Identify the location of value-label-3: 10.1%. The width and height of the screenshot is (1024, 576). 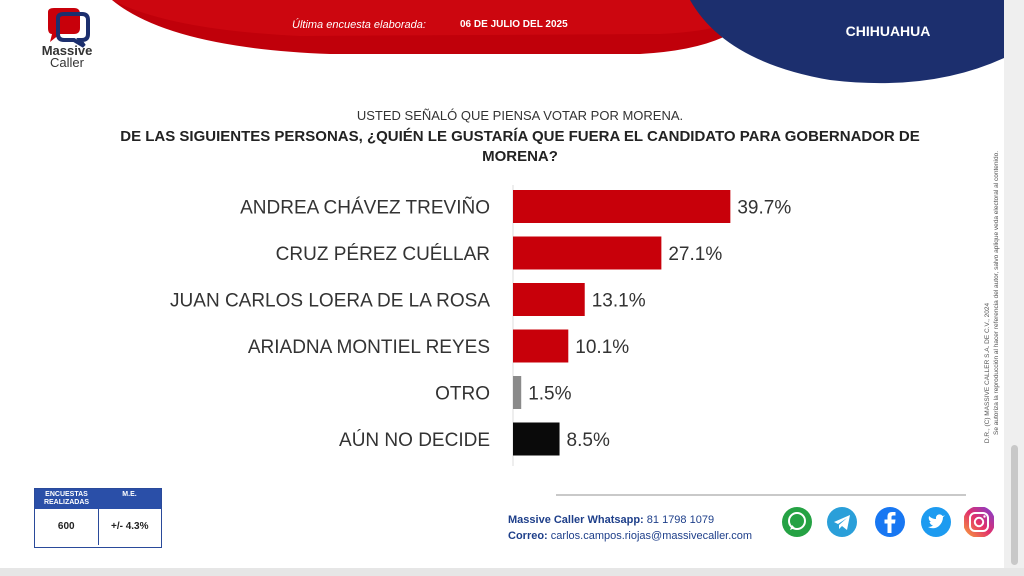
(602, 347).